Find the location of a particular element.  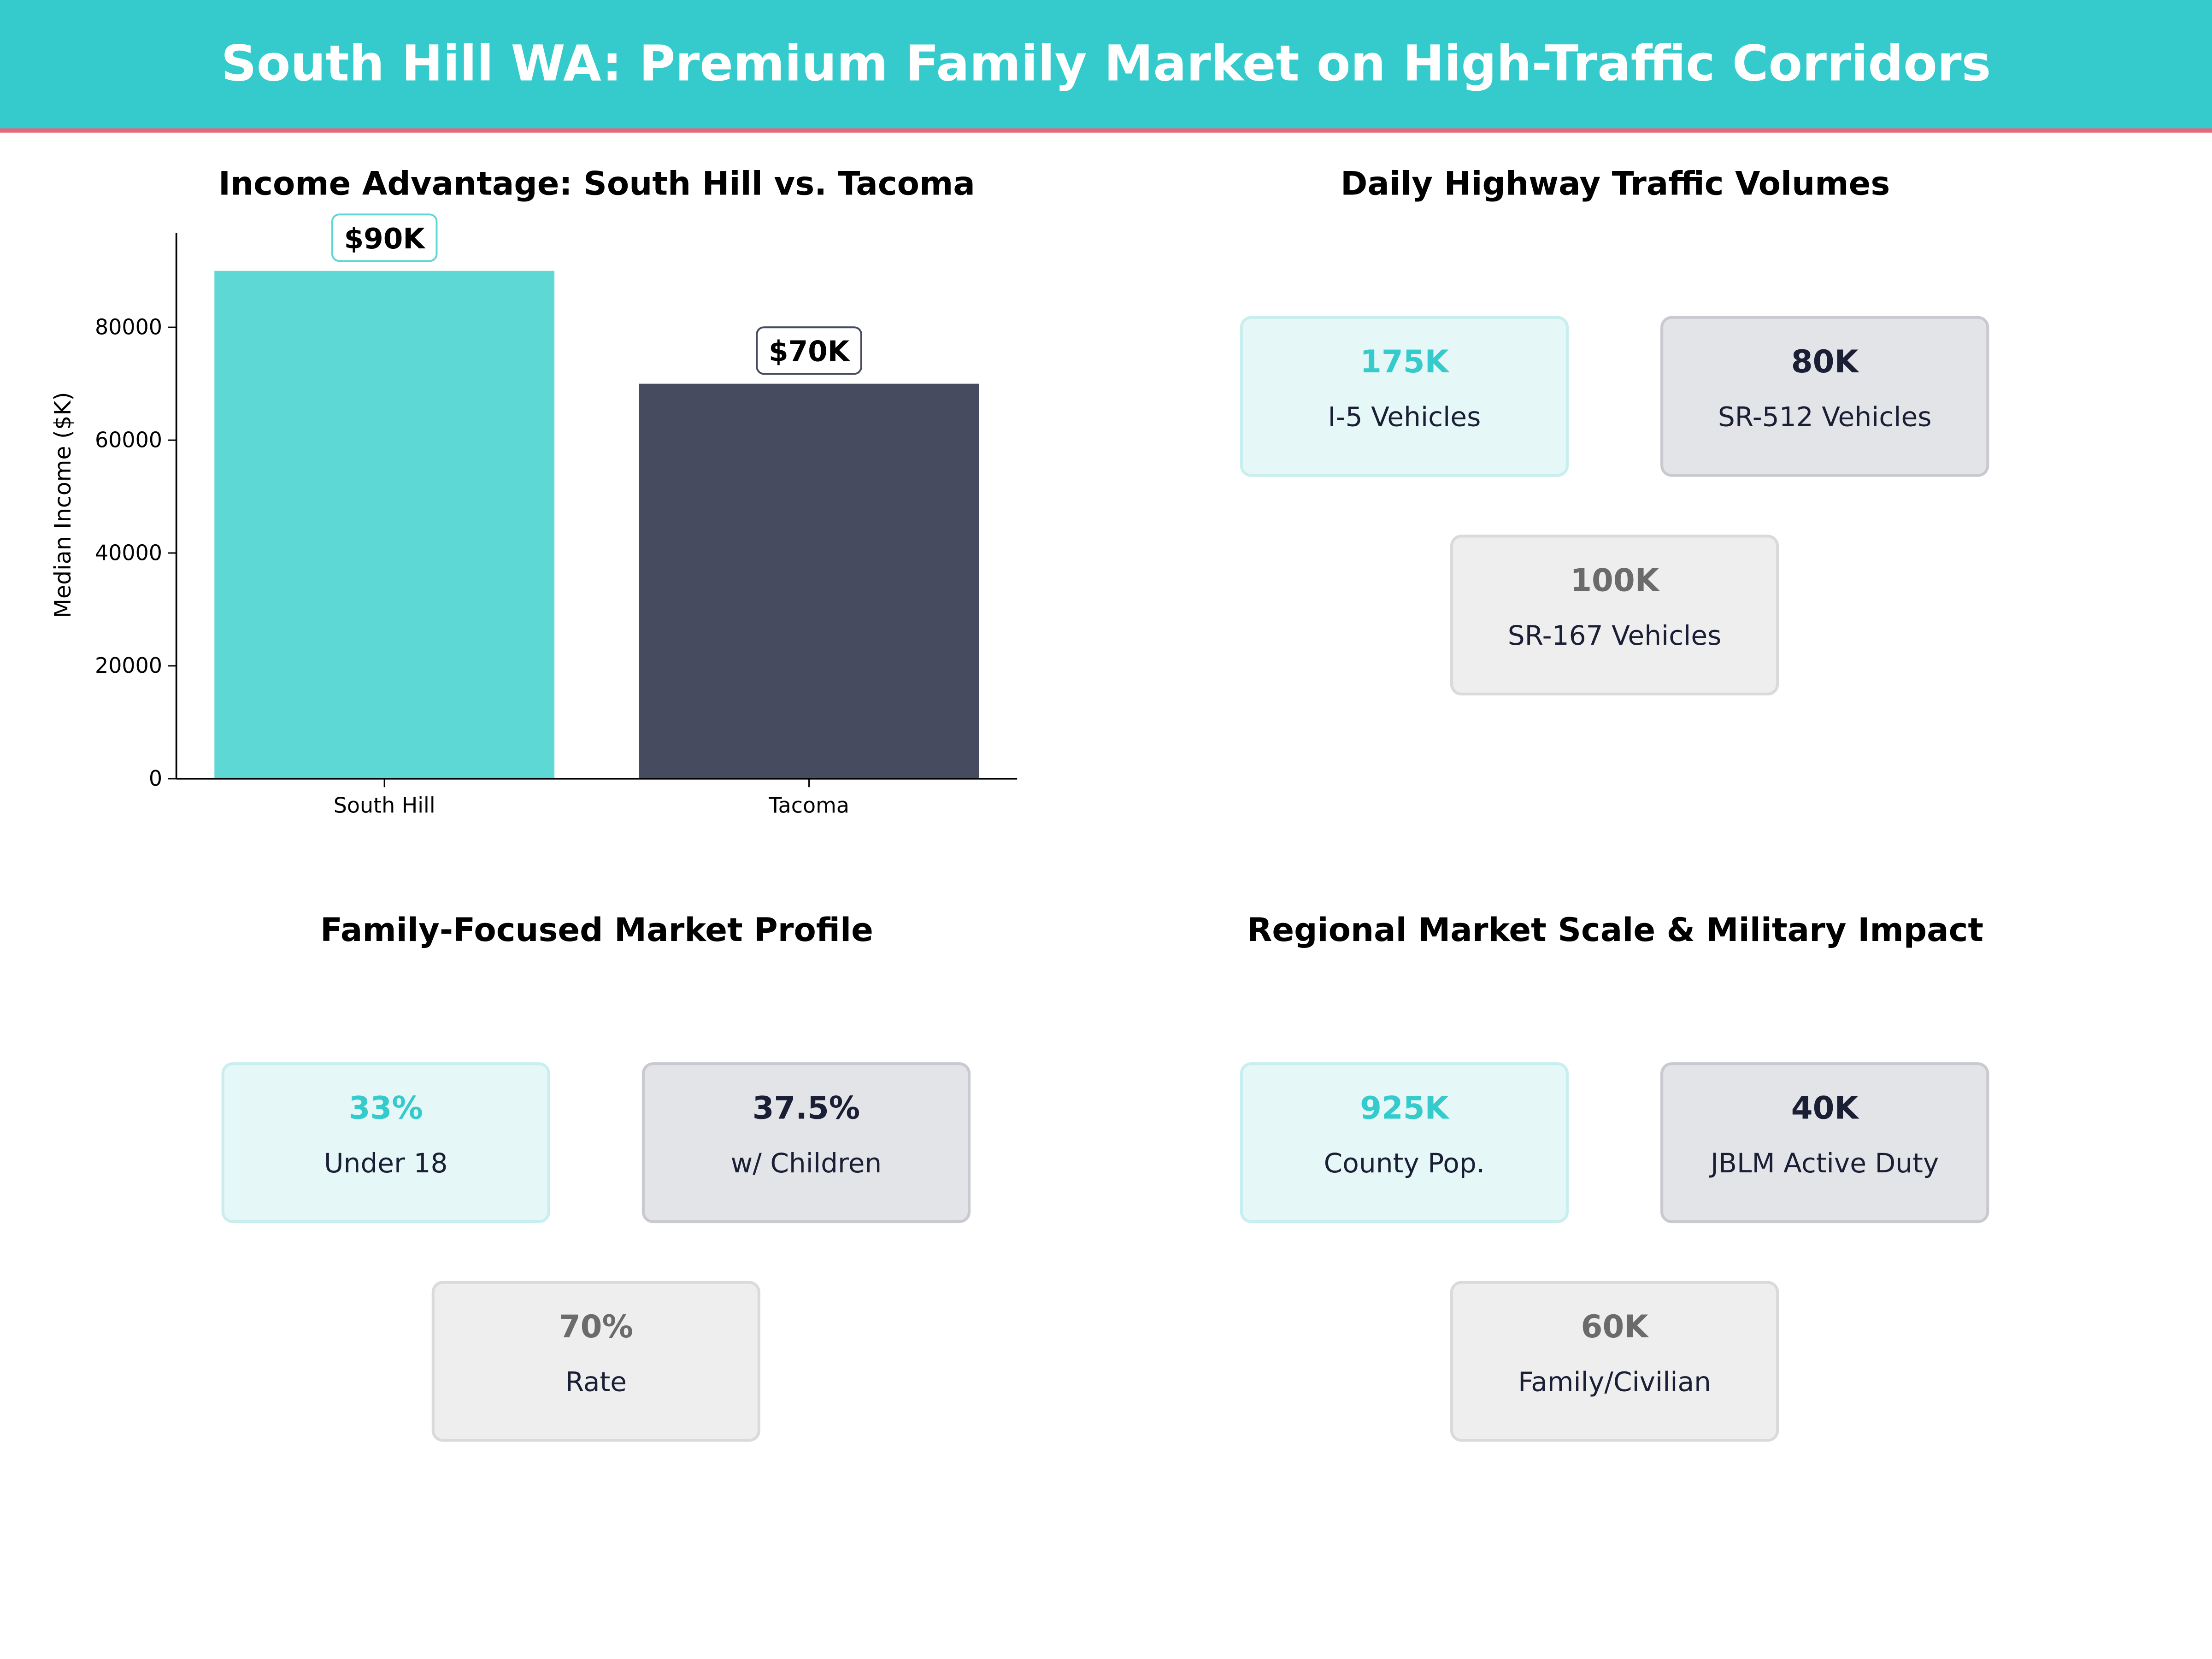

stat-card: 40K JBLM Active Duty is located at coordinates (1824, 1143).